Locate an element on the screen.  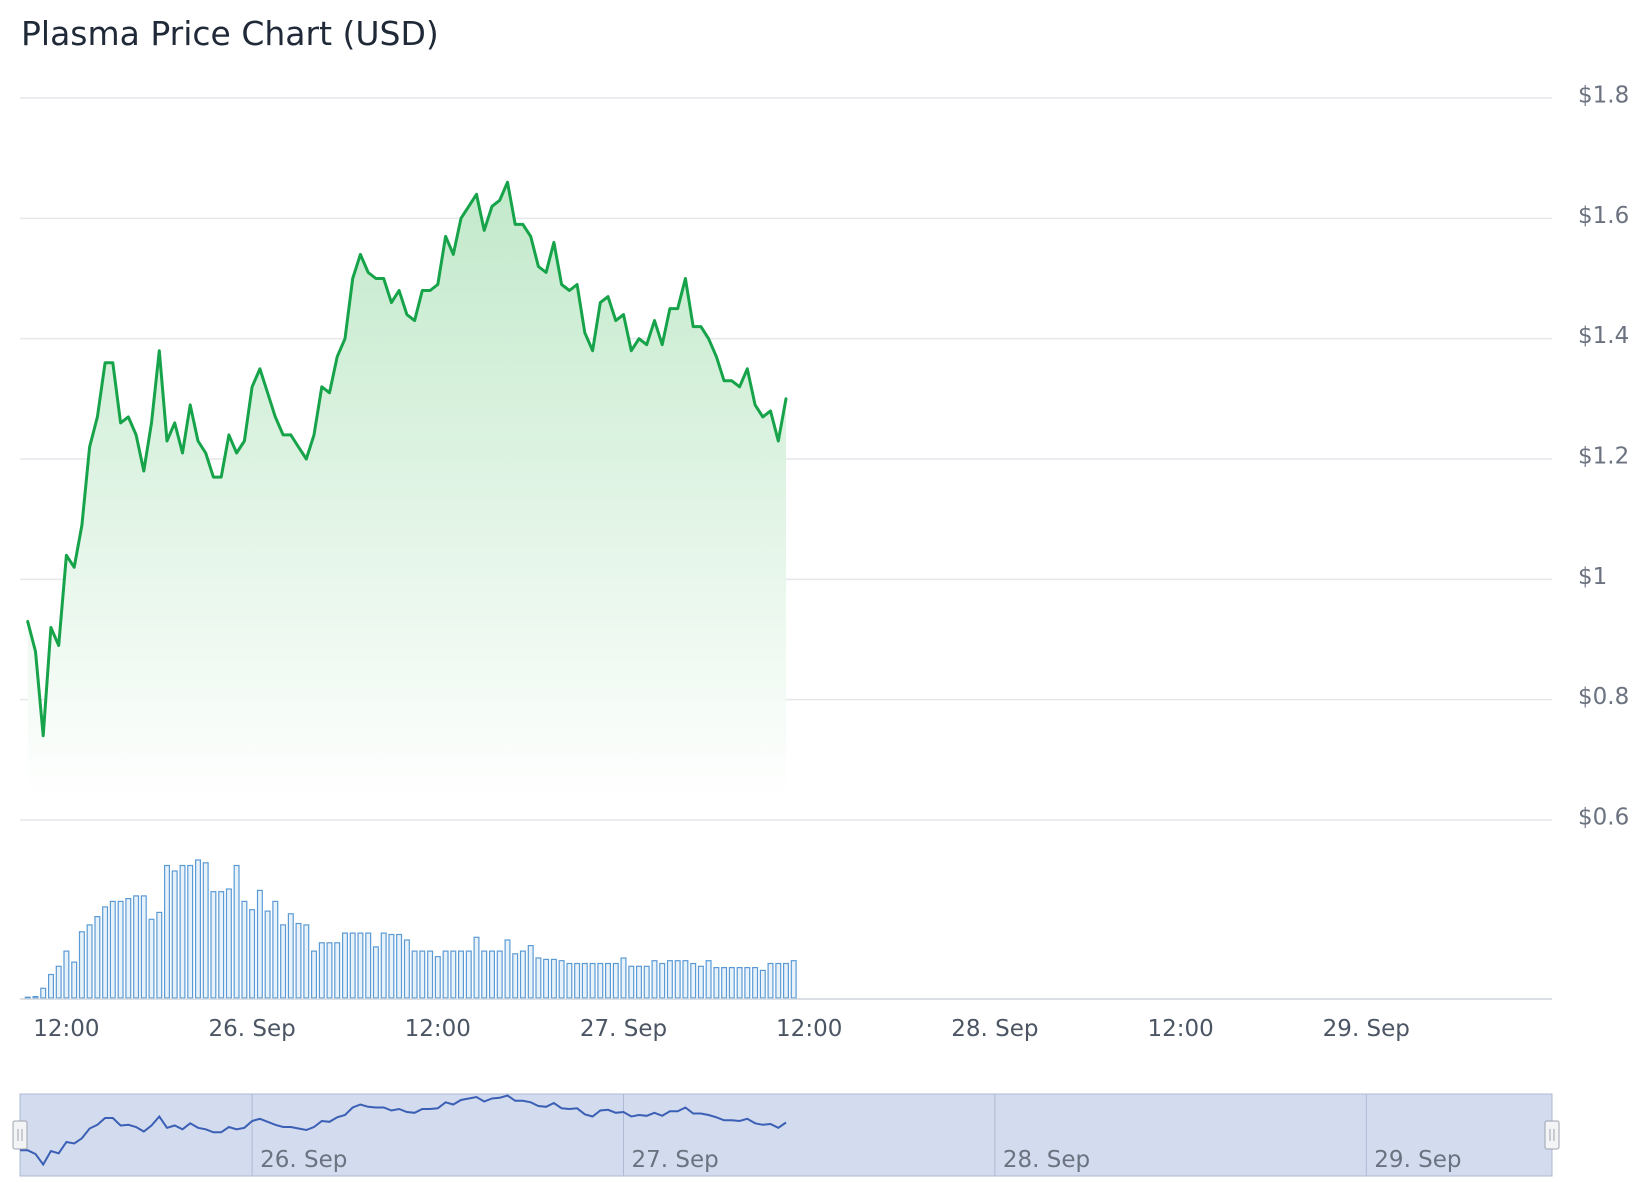
y-tick-label: $1.6 is located at coordinates (1603, 216).